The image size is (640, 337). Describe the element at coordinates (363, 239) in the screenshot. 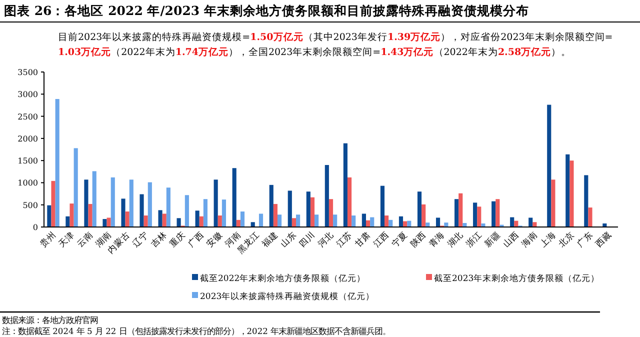

I see `x-tick-label: 甘肃` at that location.